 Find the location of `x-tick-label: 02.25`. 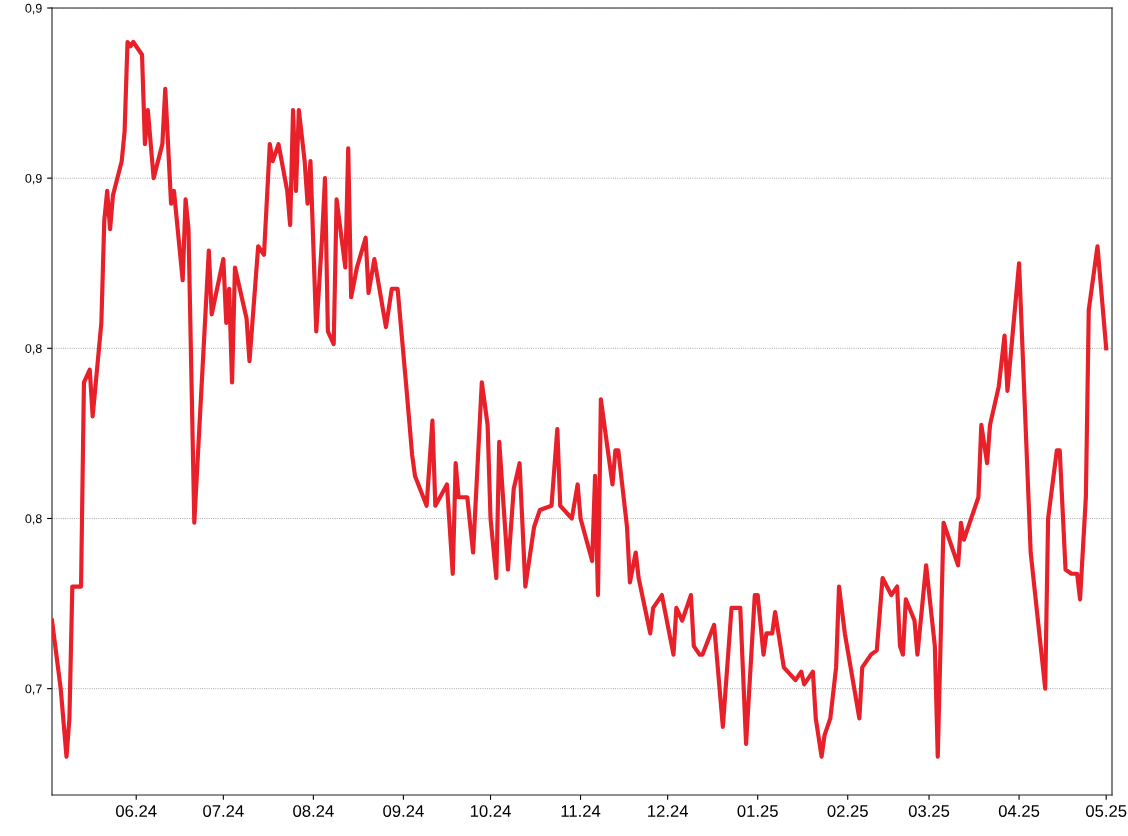

x-tick-label: 02.25 is located at coordinates (847, 811).